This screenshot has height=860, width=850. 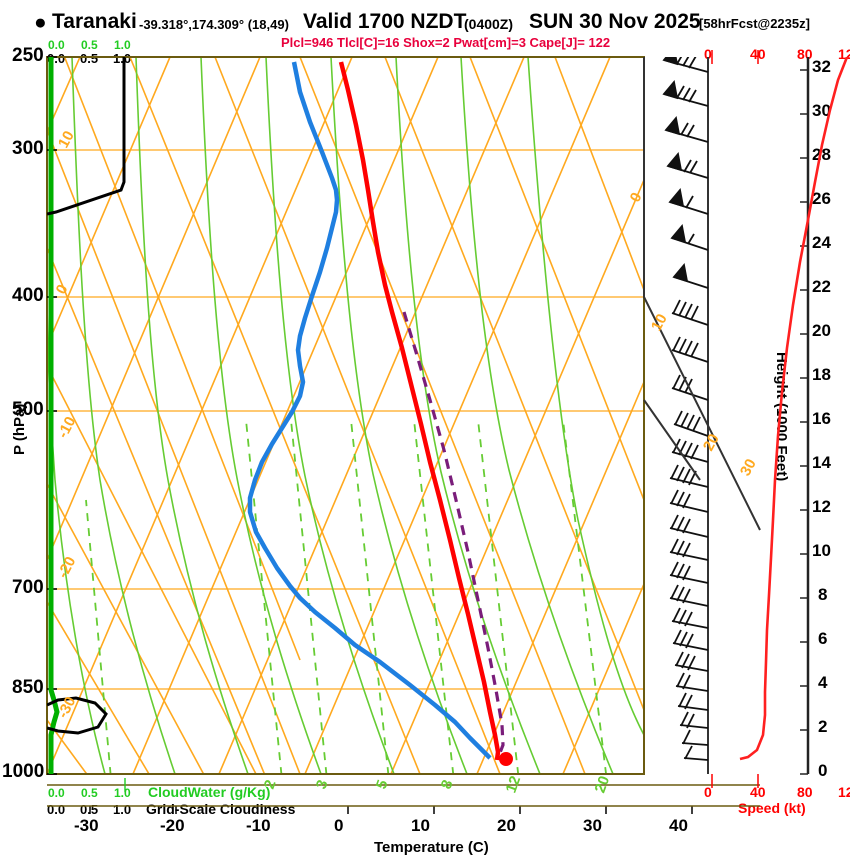 What do you see at coordinates (821, 242) in the screenshot?
I see `height-tick-24: 24` at bounding box center [821, 242].